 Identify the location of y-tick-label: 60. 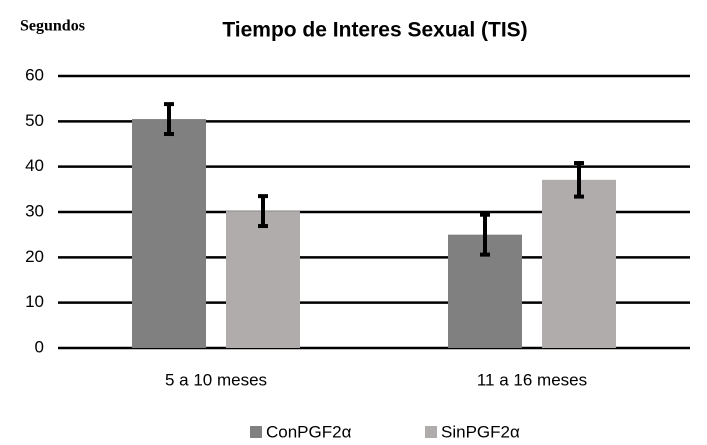
(34, 74).